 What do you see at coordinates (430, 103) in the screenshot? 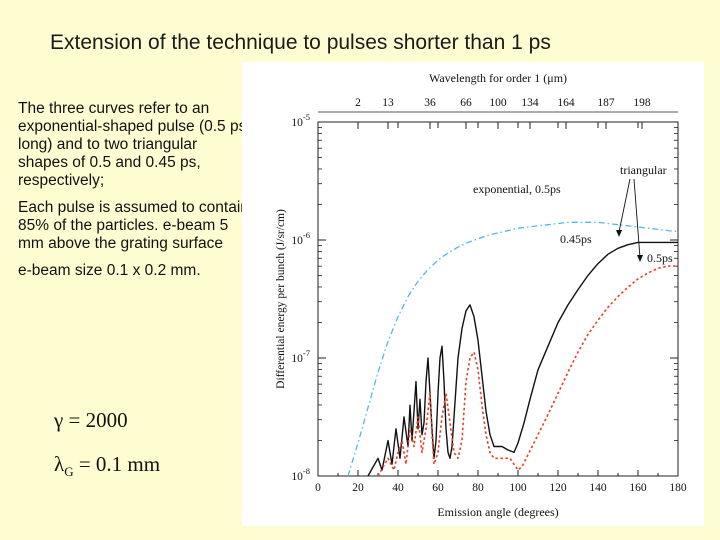
I see `top-tick-label: 36` at bounding box center [430, 103].